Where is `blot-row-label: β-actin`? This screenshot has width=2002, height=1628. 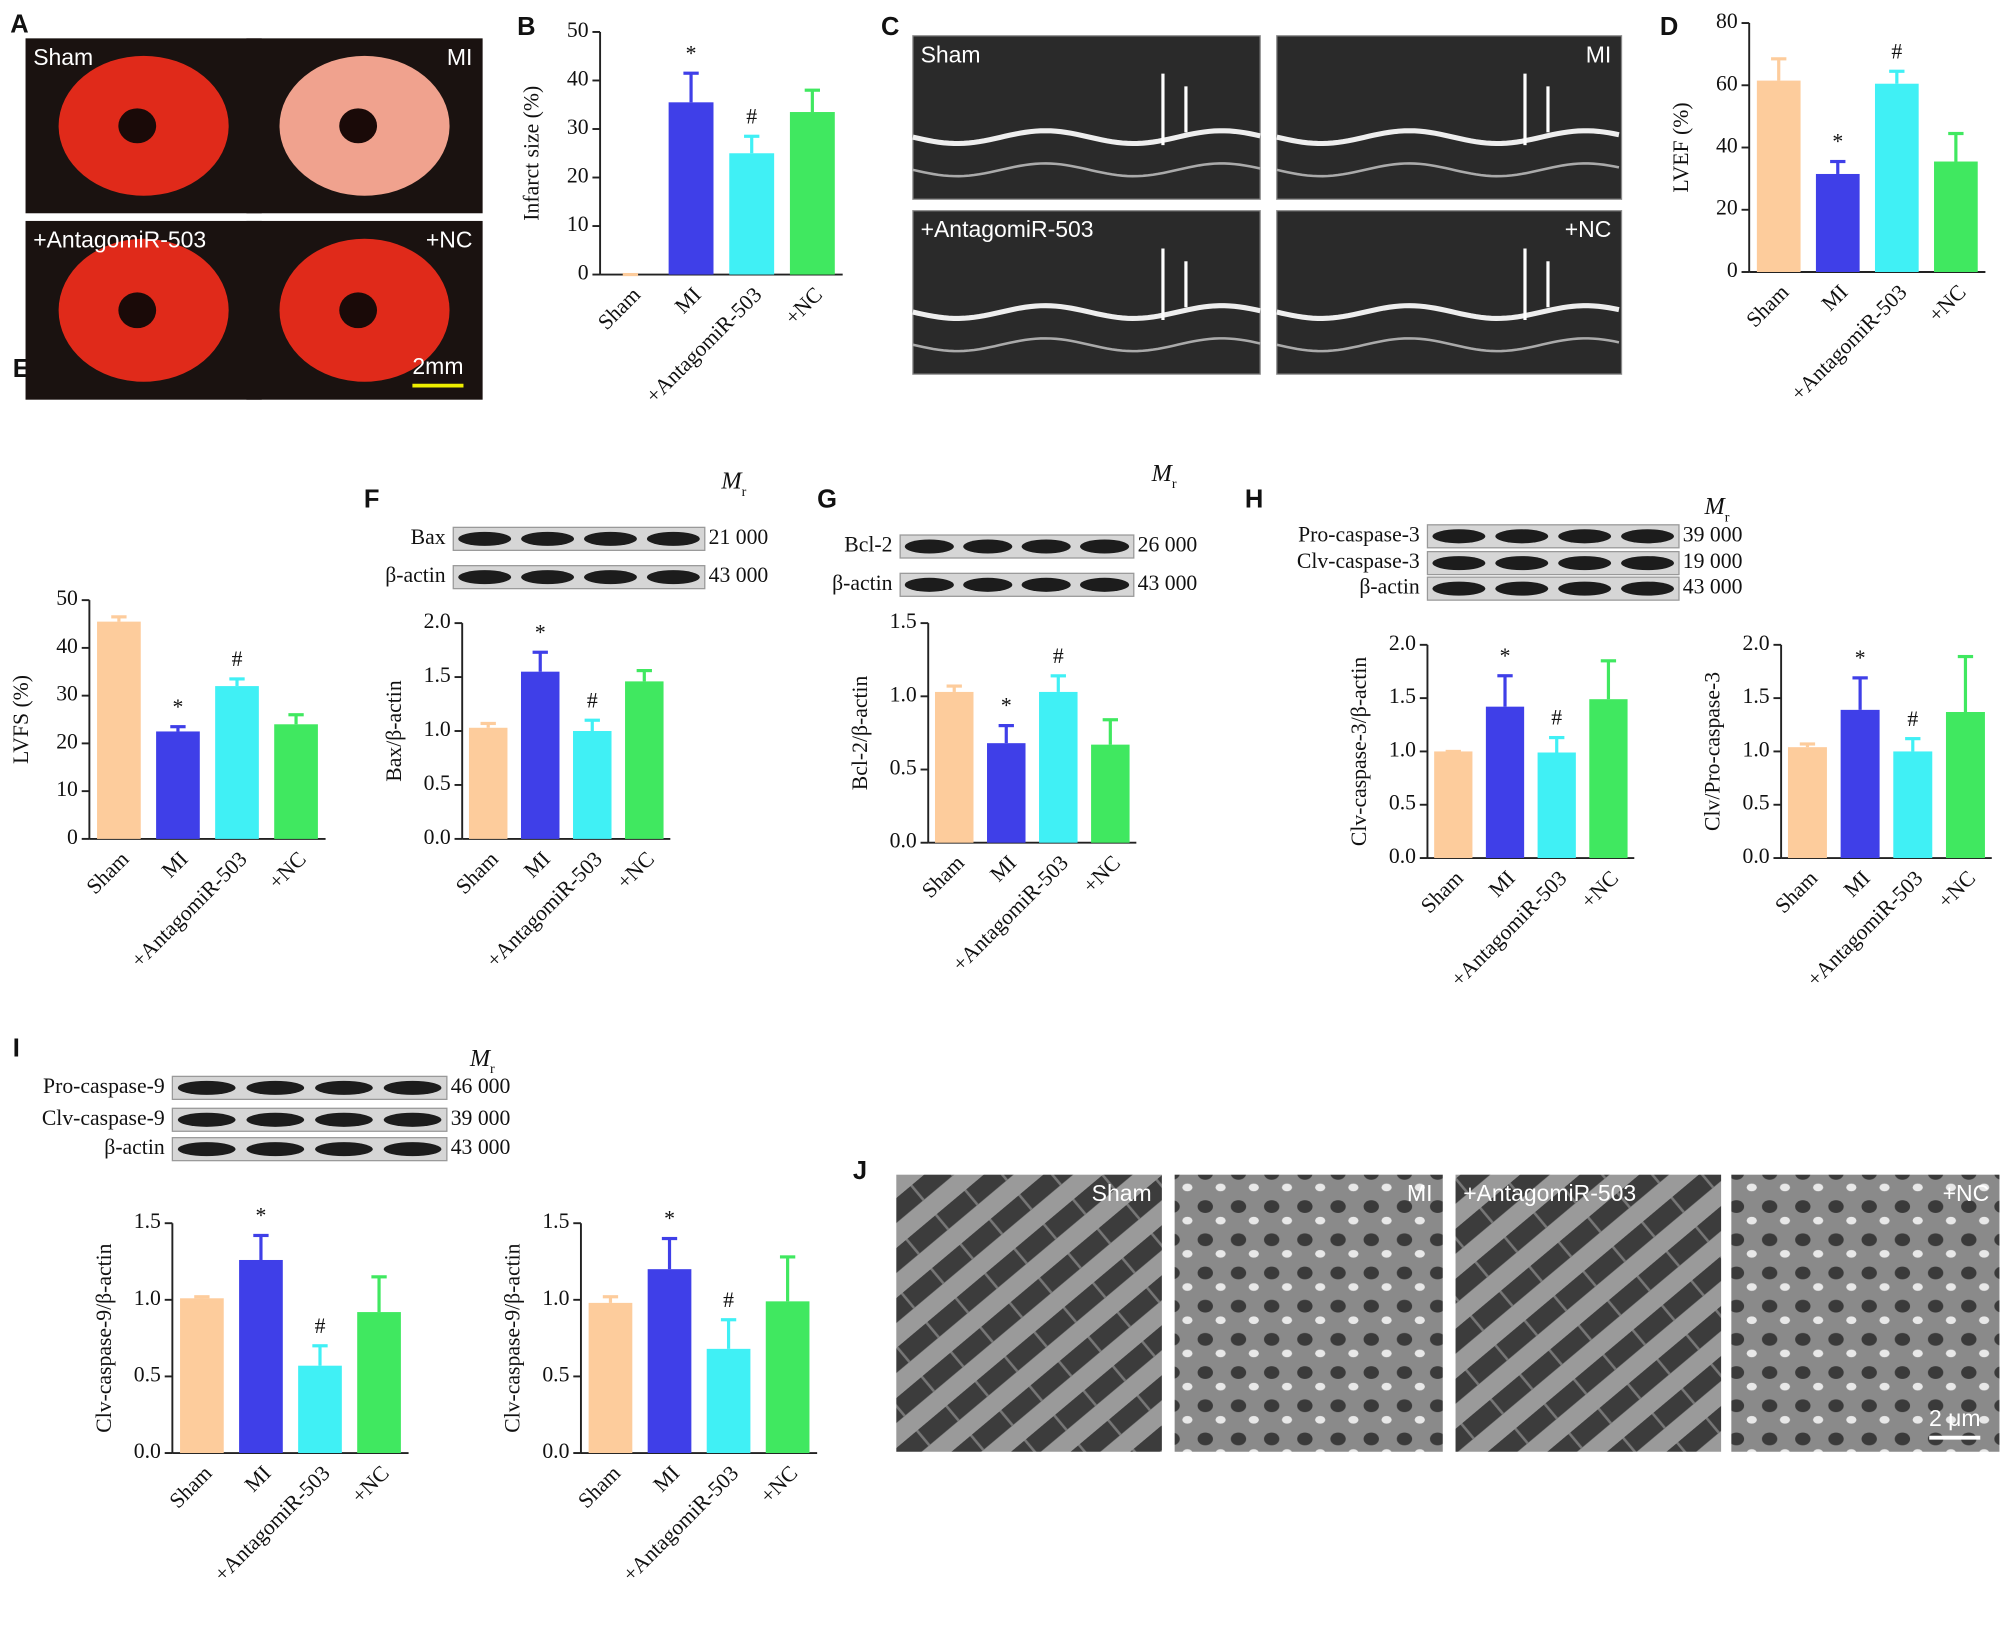
blot-row-label: β-actin is located at coordinates (415, 575).